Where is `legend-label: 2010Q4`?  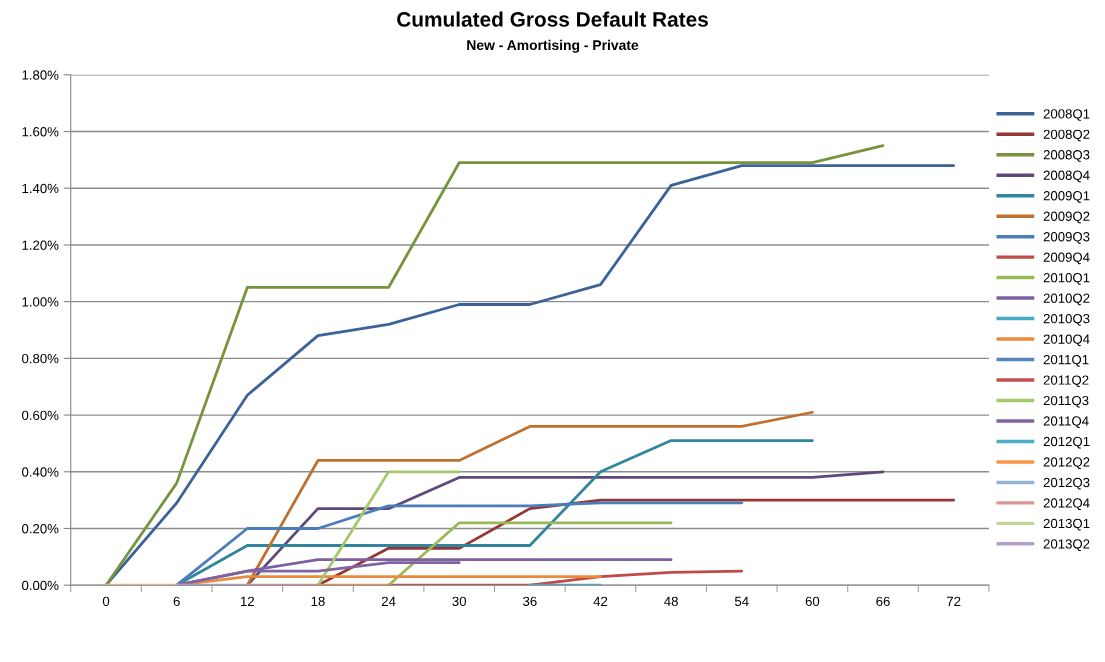 legend-label: 2010Q4 is located at coordinates (1066, 340).